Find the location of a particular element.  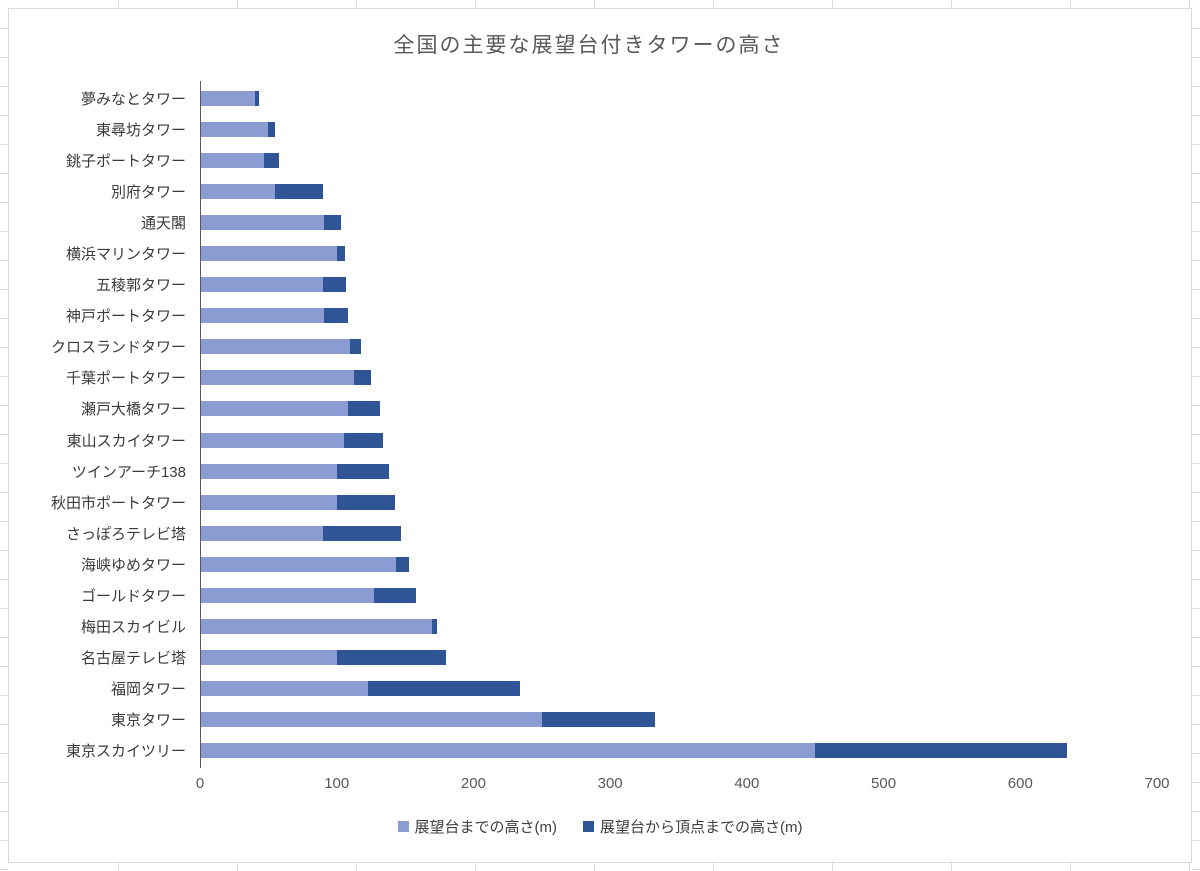

legend-item: 展望台から頂点までの高さ(m) is located at coordinates (693, 826).